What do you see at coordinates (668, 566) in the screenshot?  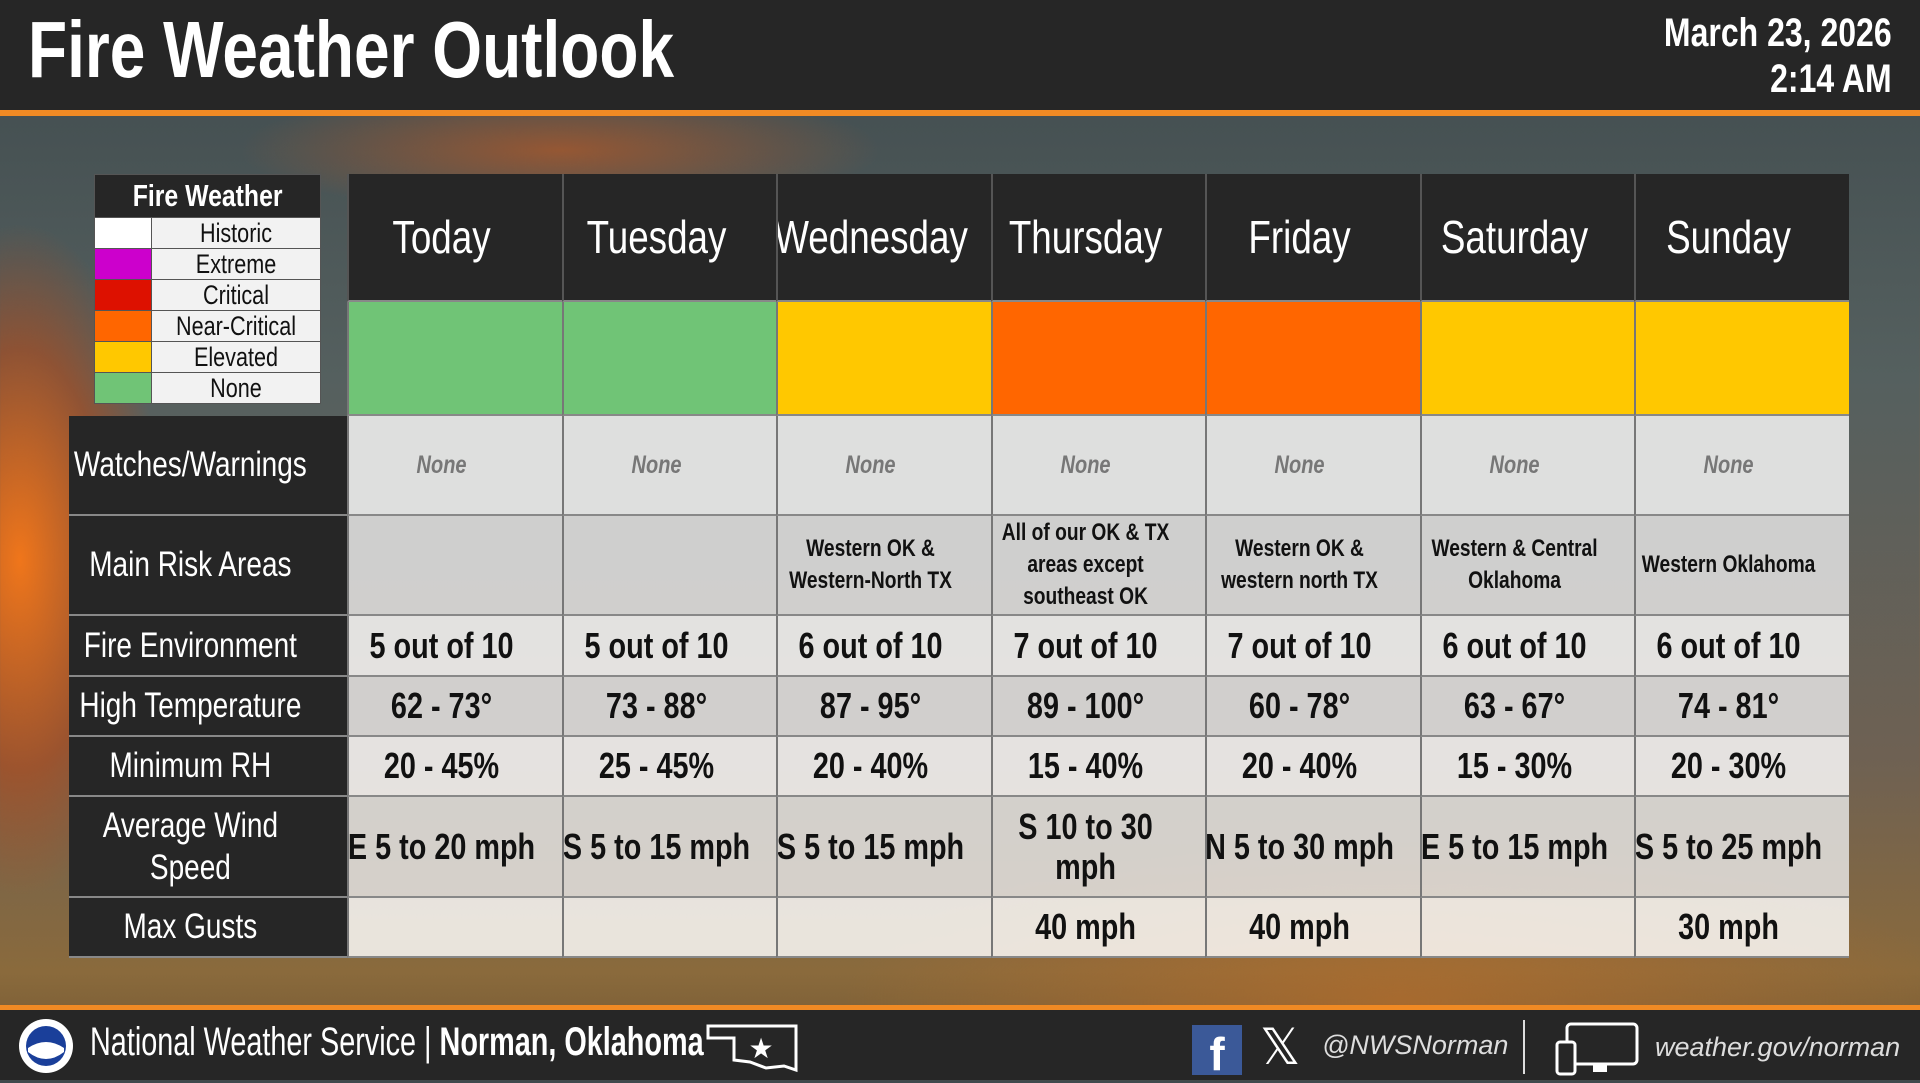 I see `cell-risk` at bounding box center [668, 566].